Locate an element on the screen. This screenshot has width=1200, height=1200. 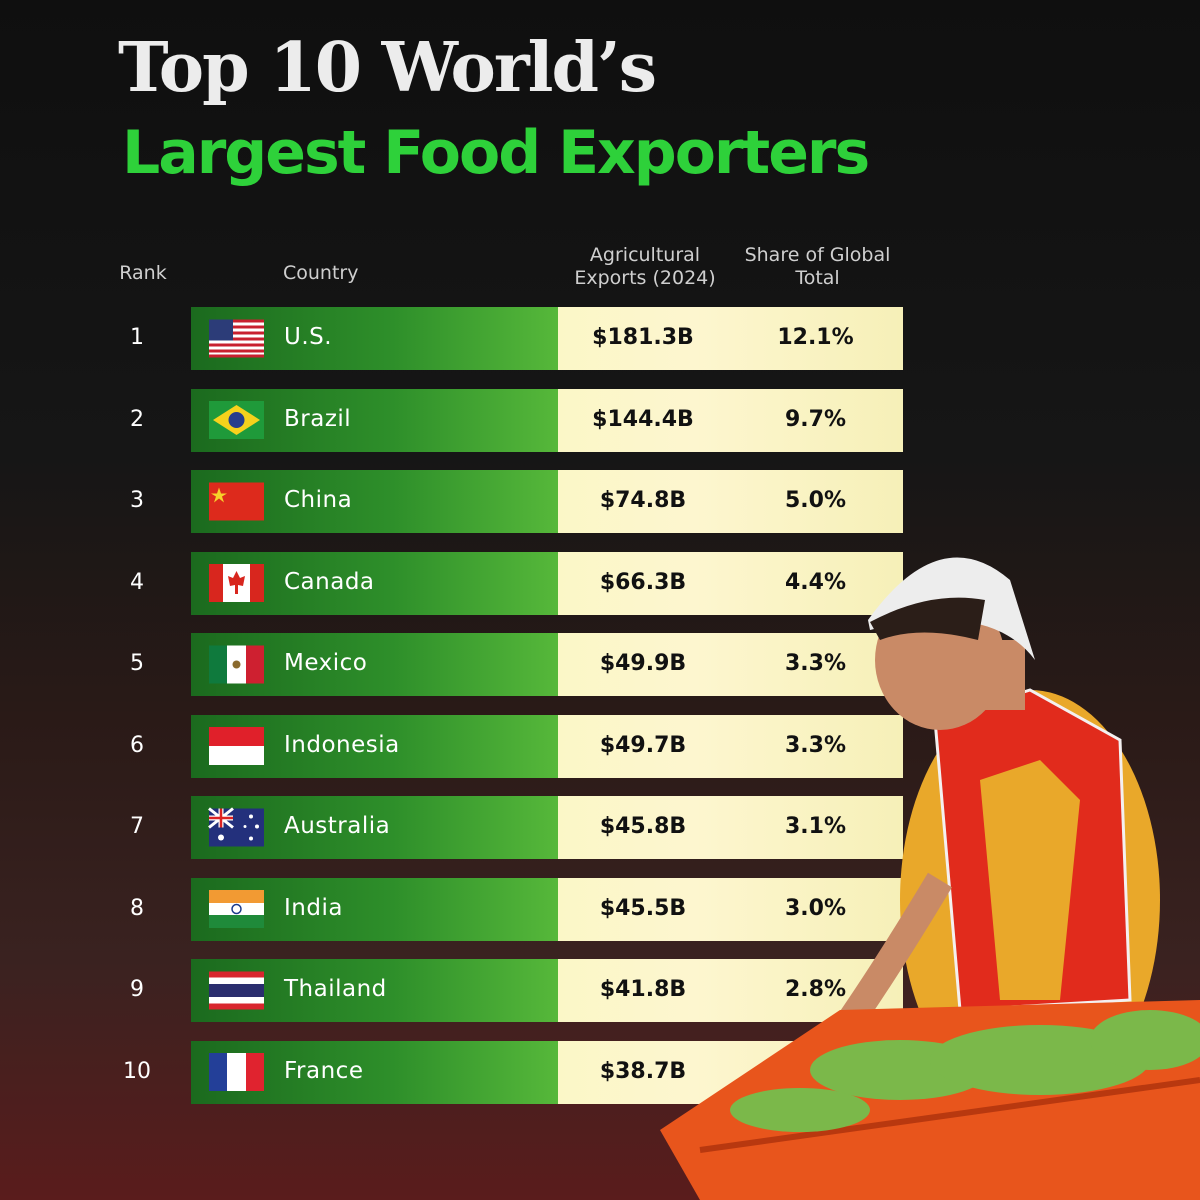
rank: 6 is located at coordinates (137, 745).